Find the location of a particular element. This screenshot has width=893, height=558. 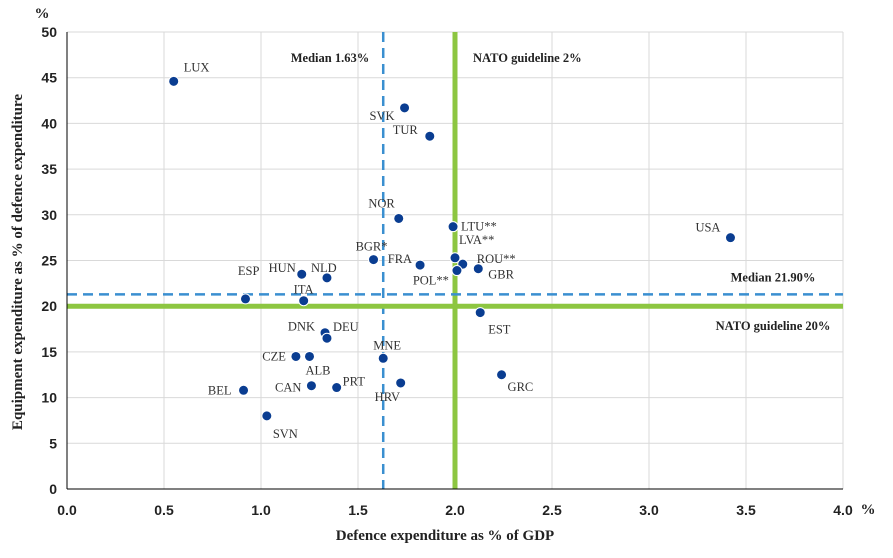

reference-line-label: NATO guideline 20% is located at coordinates (773, 326).